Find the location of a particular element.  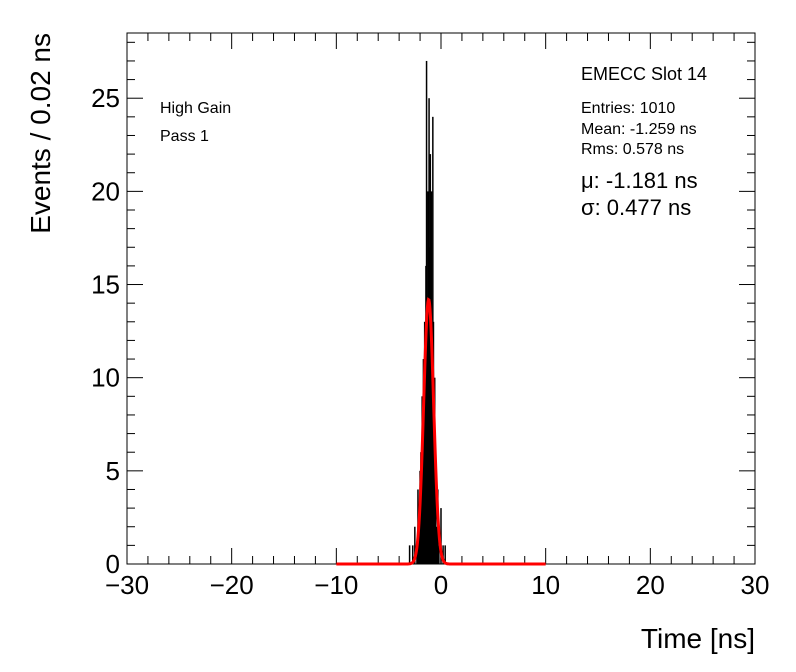

stats-entries: Entries: 1010 is located at coordinates (628, 108).